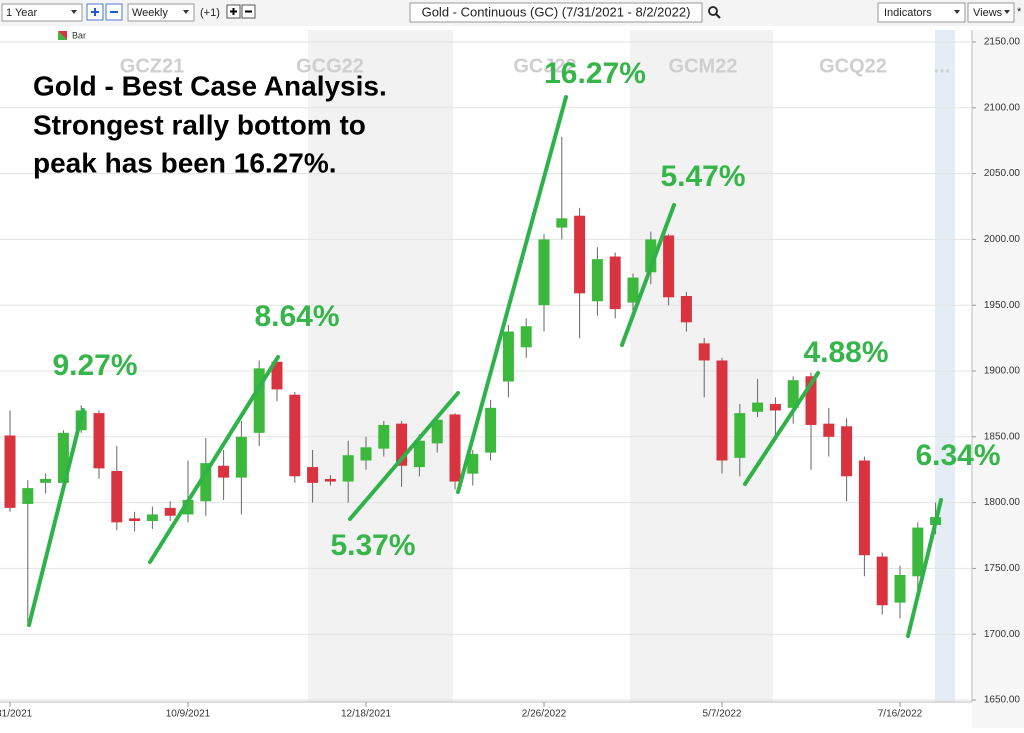 The width and height of the screenshot is (1024, 733). Describe the element at coordinates (22, 13) in the screenshot. I see `range-text: 1 Year` at that location.